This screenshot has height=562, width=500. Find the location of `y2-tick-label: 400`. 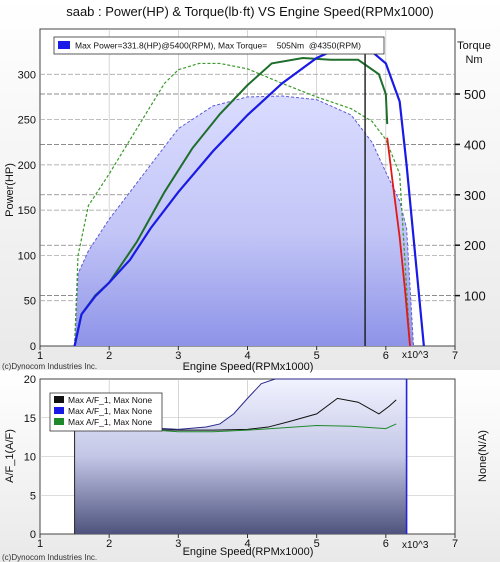

y2-tick-label: 400 is located at coordinates (475, 144).